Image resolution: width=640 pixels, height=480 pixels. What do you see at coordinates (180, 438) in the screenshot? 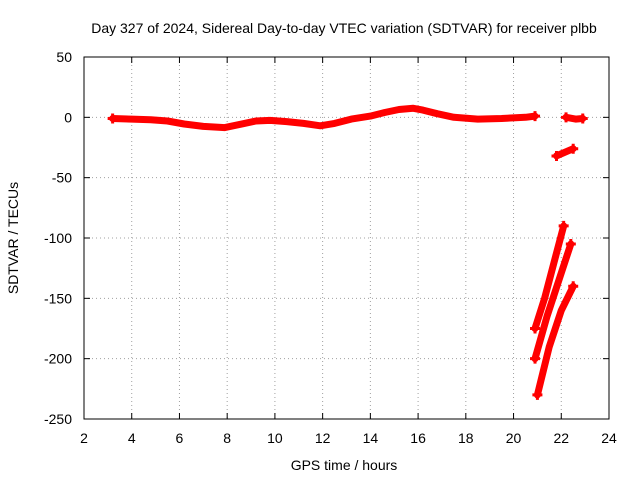
I see `x-tick-label: 6` at bounding box center [180, 438].